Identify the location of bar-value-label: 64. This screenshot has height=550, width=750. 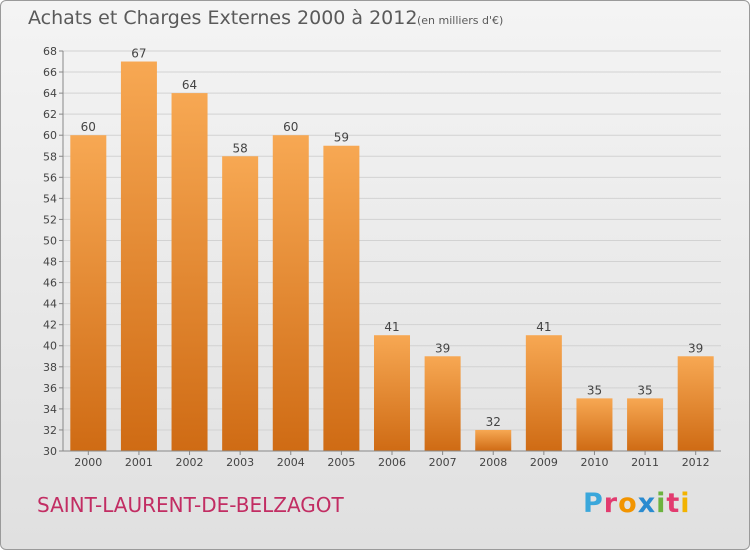
(189, 85).